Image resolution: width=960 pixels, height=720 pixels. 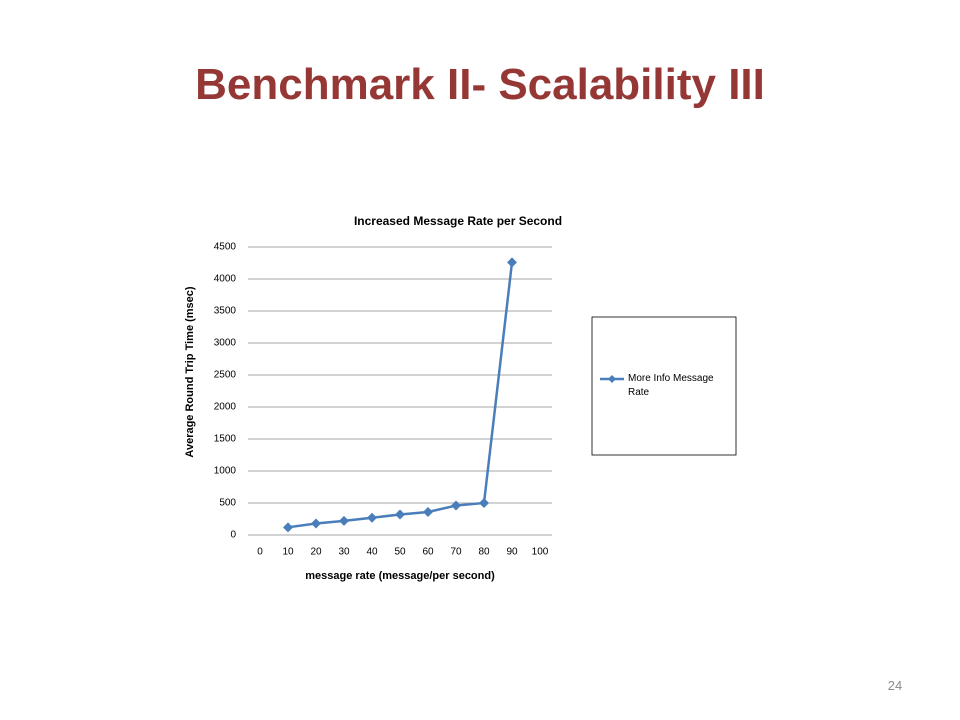 I want to click on x-tick-label: 20, so click(x=316, y=552).